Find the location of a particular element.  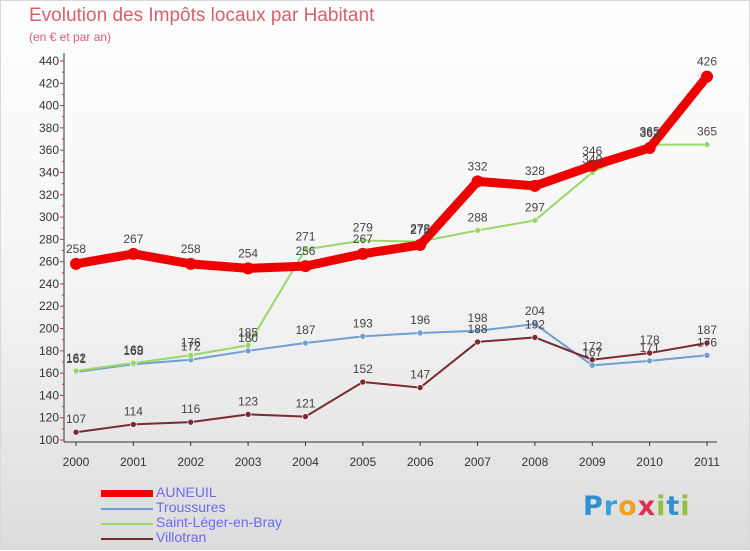

data-label: 169 is located at coordinates (133, 350).